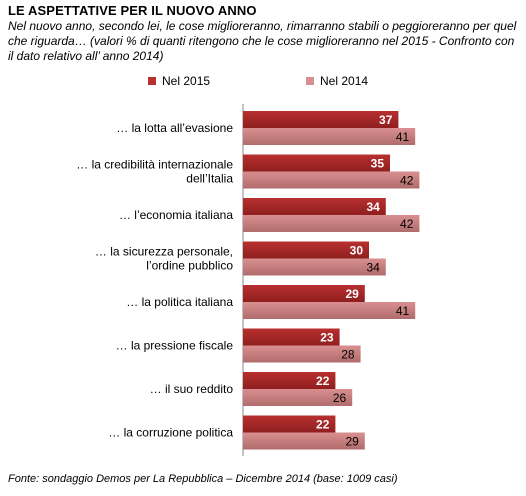 The width and height of the screenshot is (526, 496). I want to click on data-label-nel-2015-1: 37, so click(386, 120).